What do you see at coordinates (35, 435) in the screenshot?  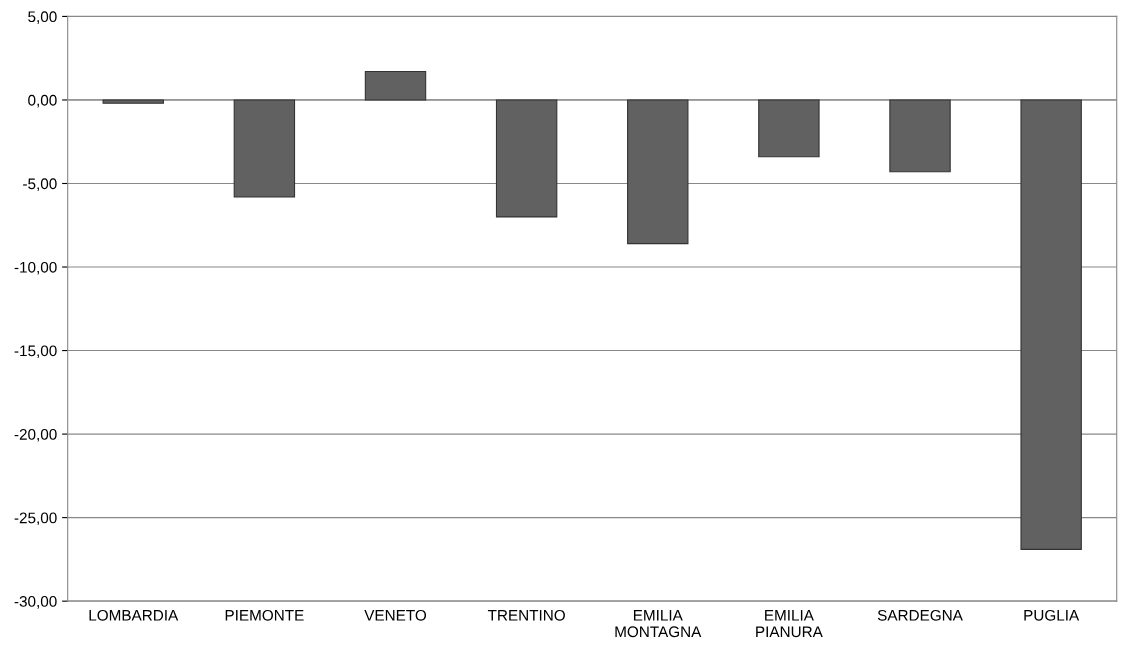 I see `y-tick-label: -20,00` at bounding box center [35, 435].